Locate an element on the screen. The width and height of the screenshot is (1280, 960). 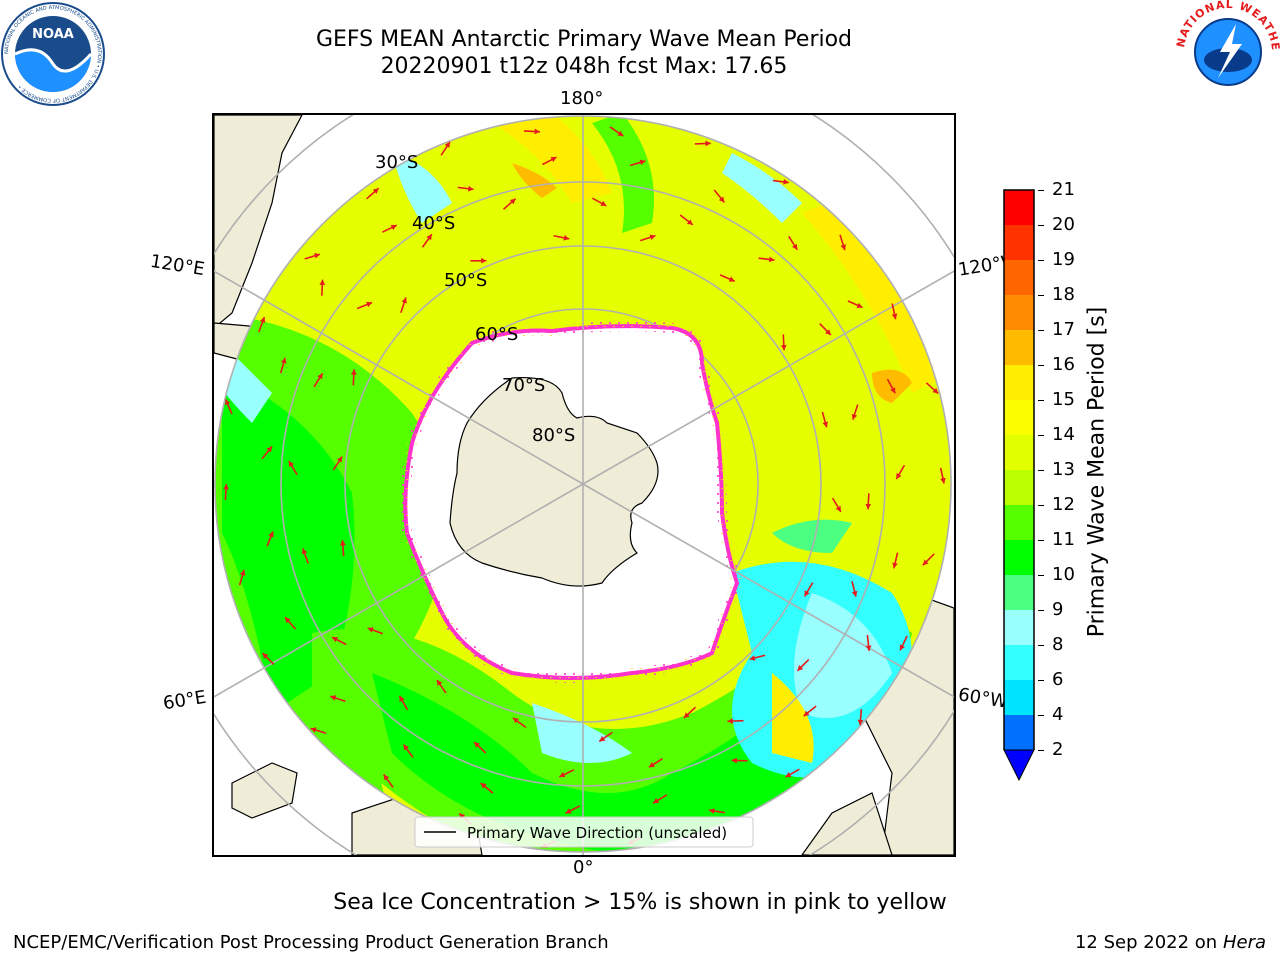
colorbar-tick-label: 6 is located at coordinates (1058, 679).